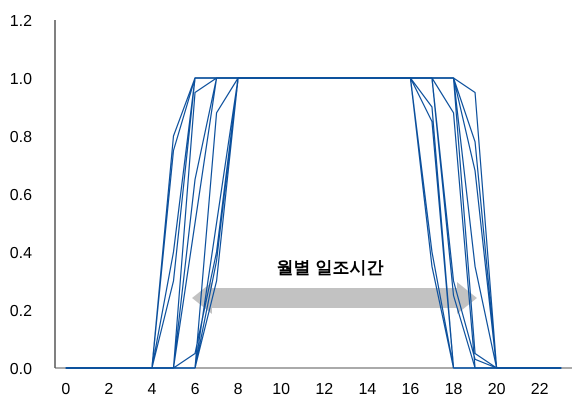 The width and height of the screenshot is (574, 401). What do you see at coordinates (21, 369) in the screenshot?
I see `y-tick-label: 0.0` at bounding box center [21, 369].